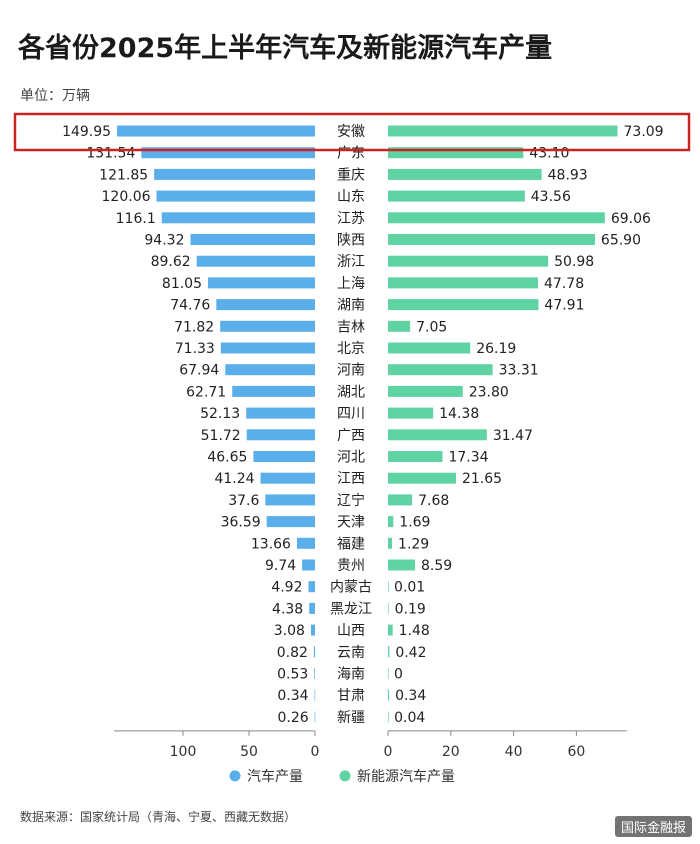 The image size is (700, 844). Describe the element at coordinates (351, 631) in the screenshot. I see `category-label: 山西` at that location.